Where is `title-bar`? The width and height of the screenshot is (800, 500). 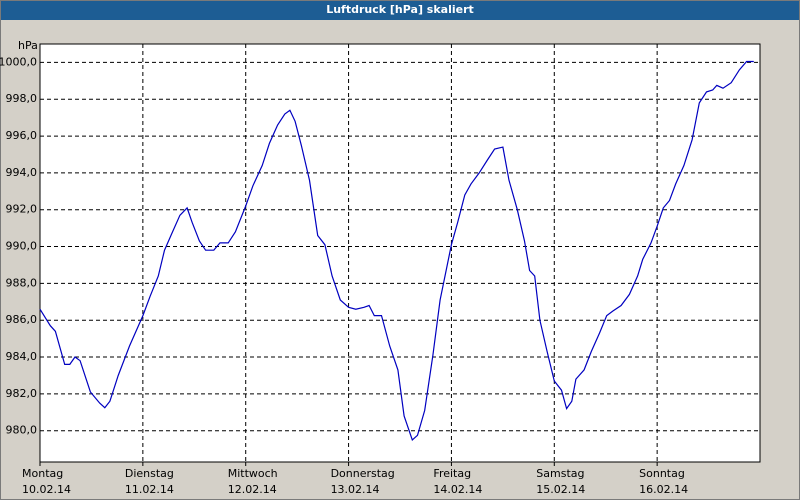 title-bar is located at coordinates (400, 10).